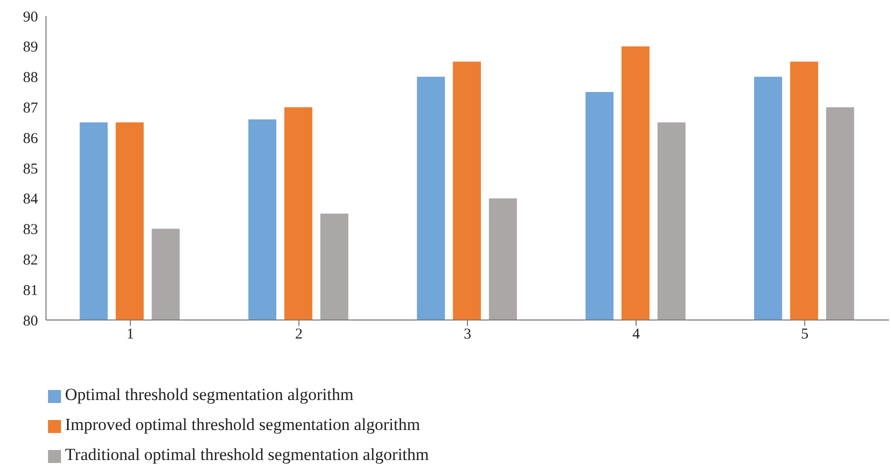 The height and width of the screenshot is (475, 891). What do you see at coordinates (30, 290) in the screenshot?
I see `y-tick-label: 81` at bounding box center [30, 290].